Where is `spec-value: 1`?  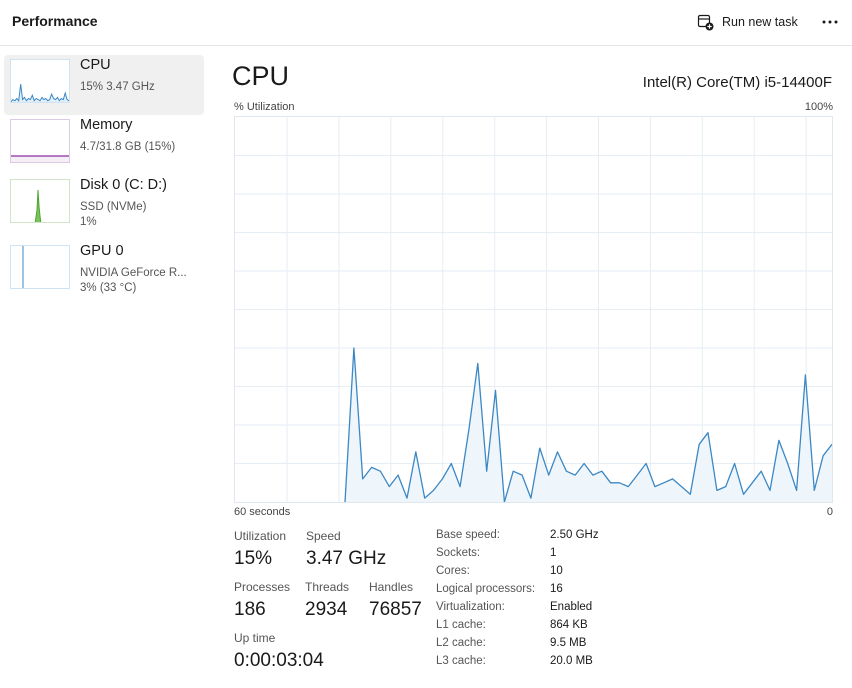
spec-value: 1 is located at coordinates (553, 553).